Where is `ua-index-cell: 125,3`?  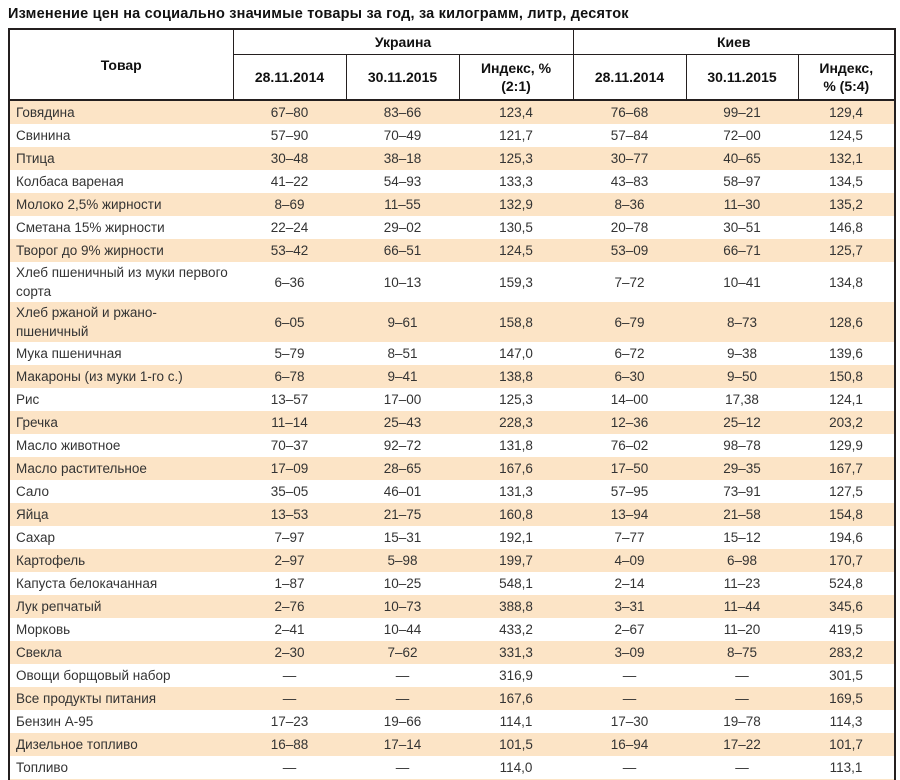
ua-index-cell: 125,3 is located at coordinates (516, 158).